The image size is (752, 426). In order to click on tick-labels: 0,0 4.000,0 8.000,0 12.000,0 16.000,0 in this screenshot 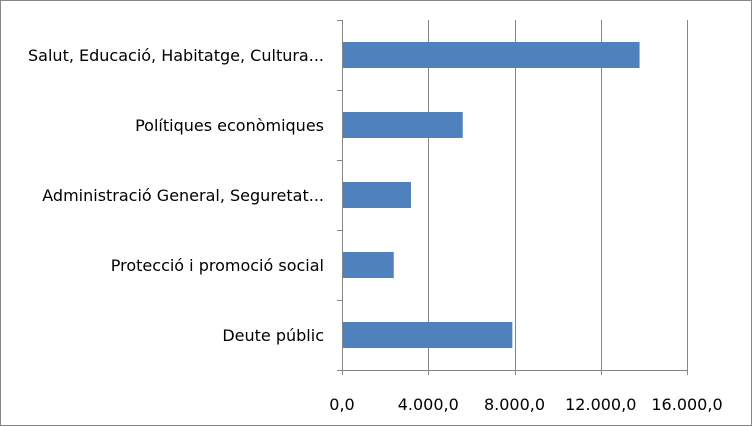, I will do `click(525, 404)`.